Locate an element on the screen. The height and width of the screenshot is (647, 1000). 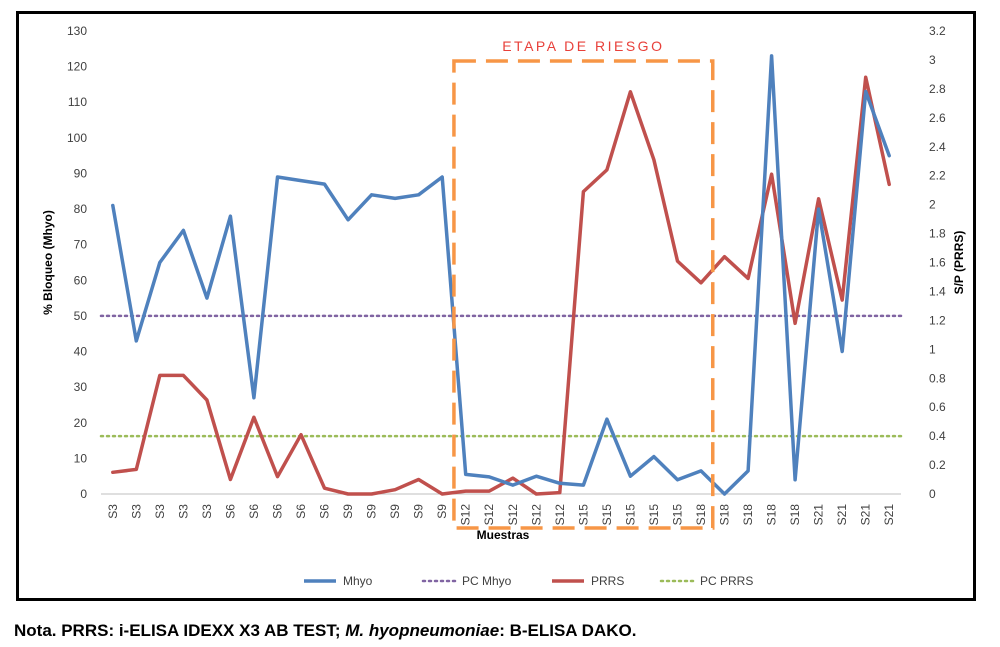
left-tick-label: 50 is located at coordinates (81, 316).